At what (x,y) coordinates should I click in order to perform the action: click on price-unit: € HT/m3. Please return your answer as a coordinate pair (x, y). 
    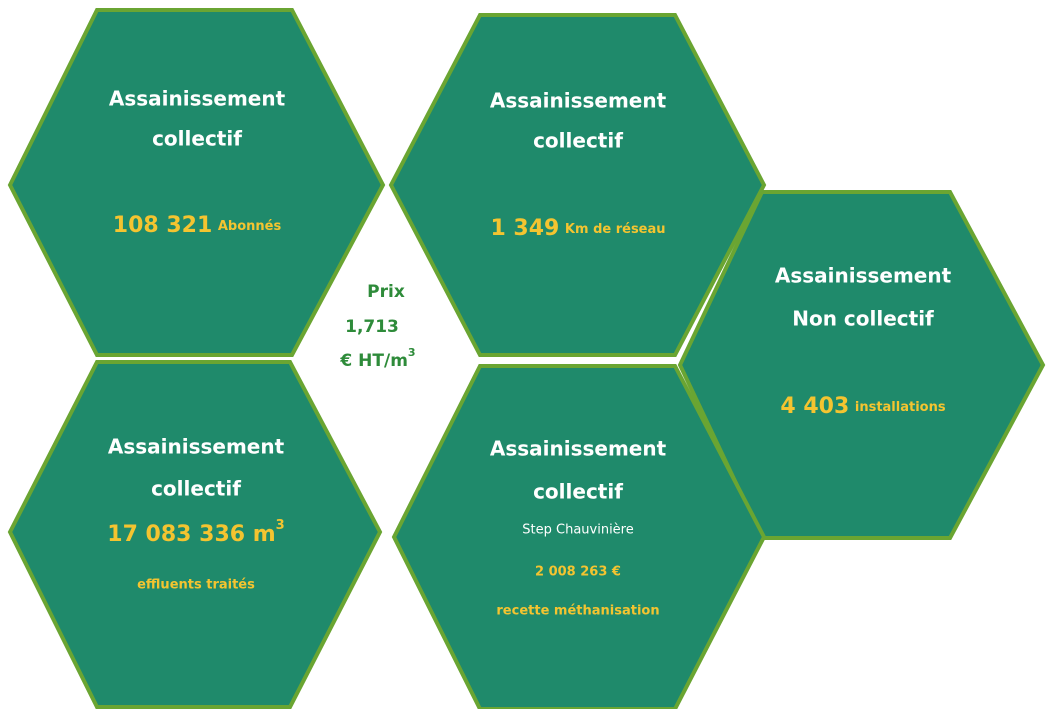
    Looking at the image, I should click on (377, 358).